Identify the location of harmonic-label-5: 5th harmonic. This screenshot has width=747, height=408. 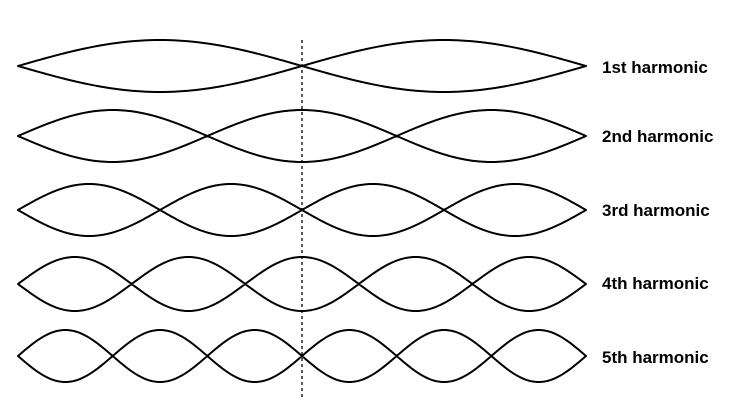
(655, 357).